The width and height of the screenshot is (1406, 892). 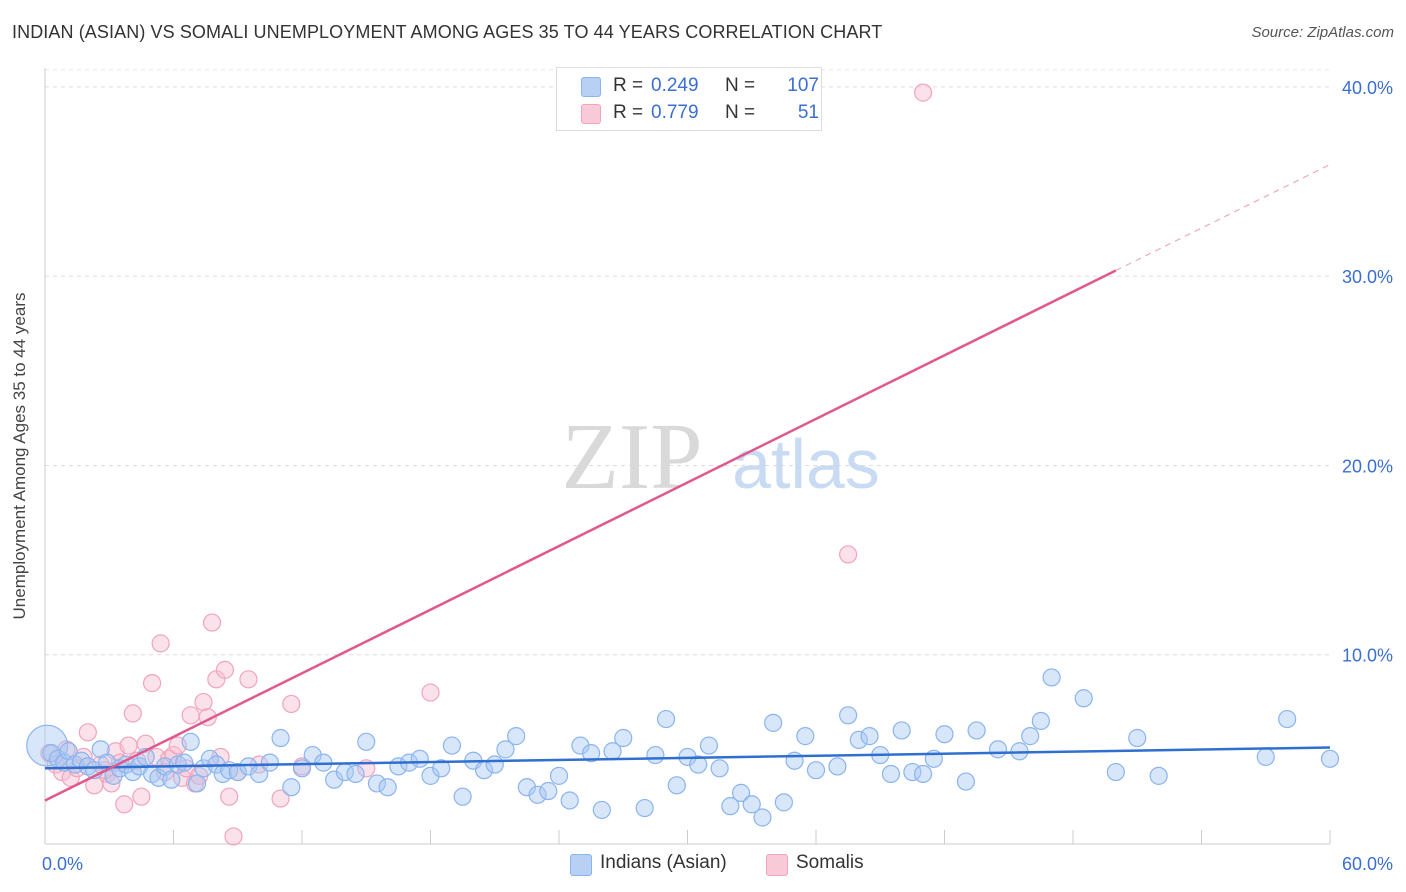 What do you see at coordinates (632, 457) in the screenshot?
I see `watermark-zip: ZIP` at bounding box center [632, 457].